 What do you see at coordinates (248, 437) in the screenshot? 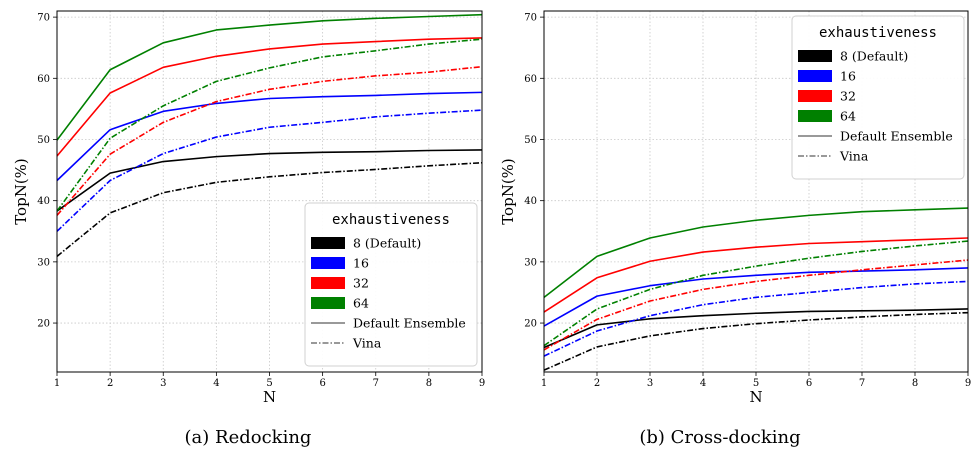
I see `chart-caption: (a) Redocking` at bounding box center [248, 437].